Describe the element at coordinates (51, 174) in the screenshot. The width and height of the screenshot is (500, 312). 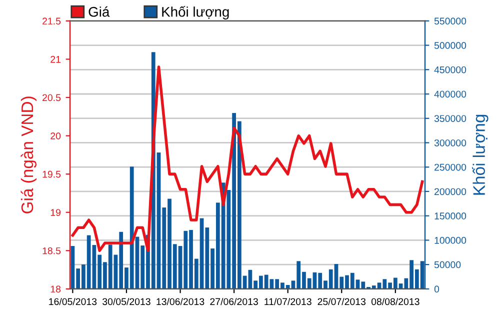
I see `y-tick-label: 19.5` at that location.